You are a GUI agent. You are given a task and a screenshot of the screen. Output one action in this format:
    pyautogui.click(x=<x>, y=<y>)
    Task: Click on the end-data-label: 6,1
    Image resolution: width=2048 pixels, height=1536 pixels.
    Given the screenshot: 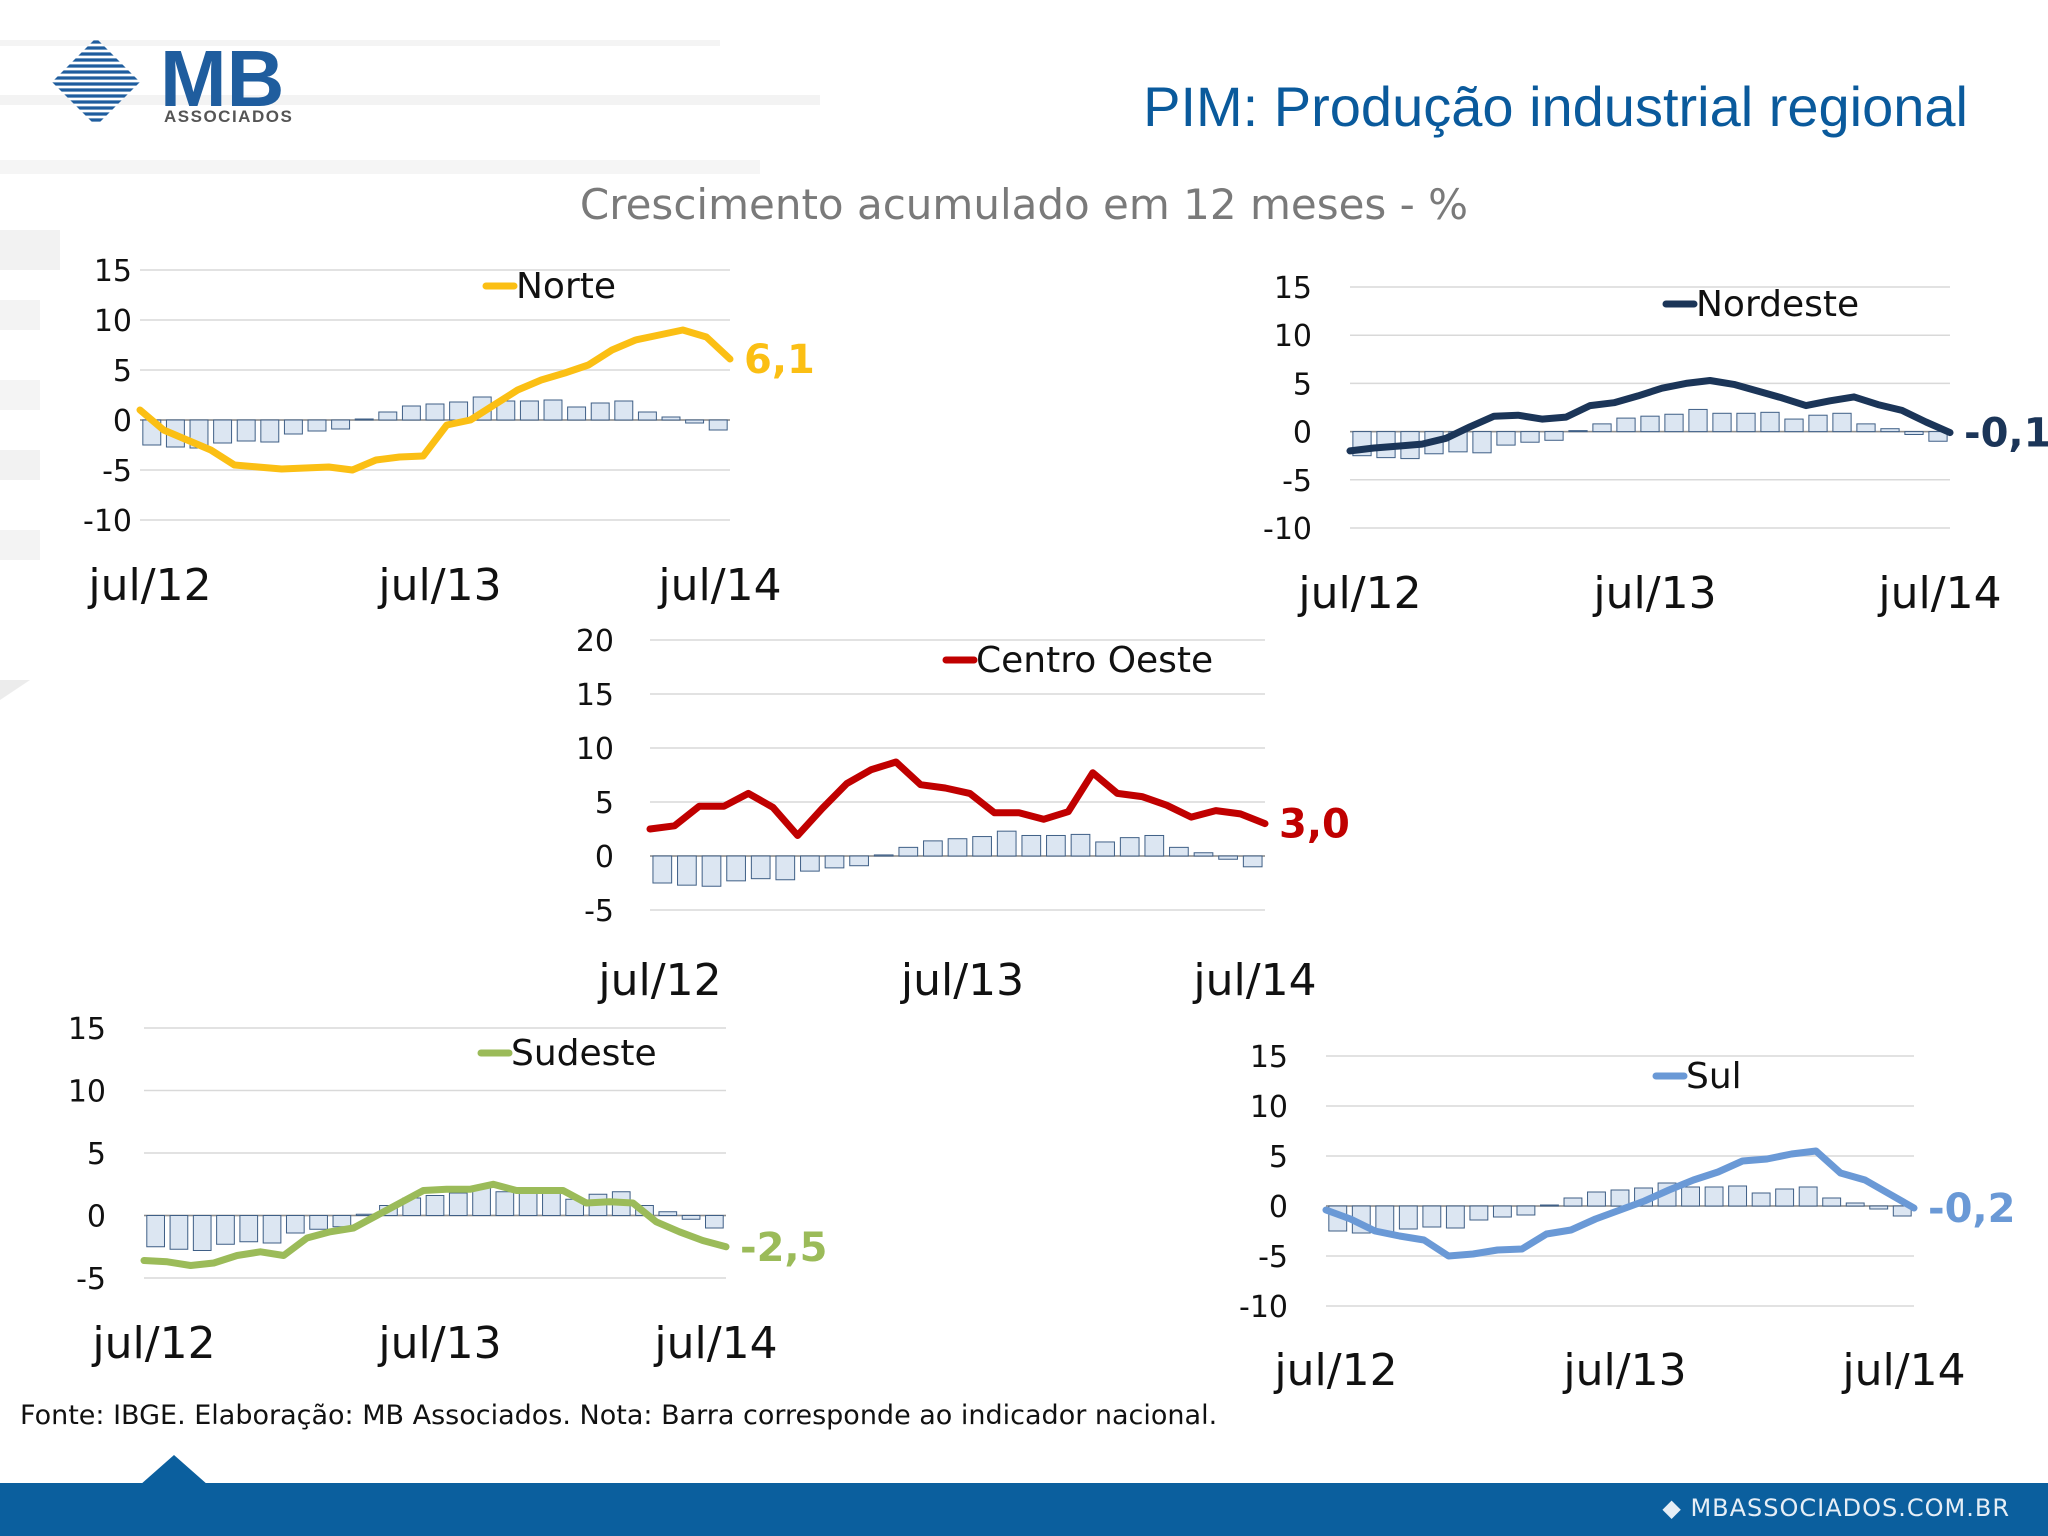 What is the action you would take?
    pyautogui.click(x=779, y=360)
    